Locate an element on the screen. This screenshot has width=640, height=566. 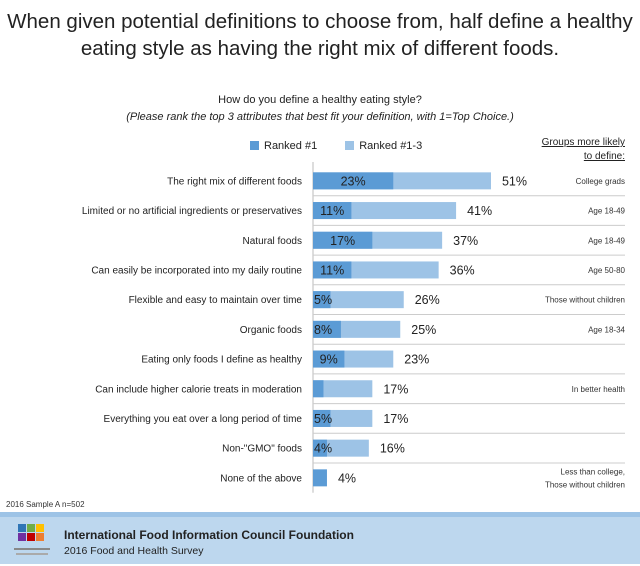
data-label-ranked13: 23% is located at coordinates (416, 360).